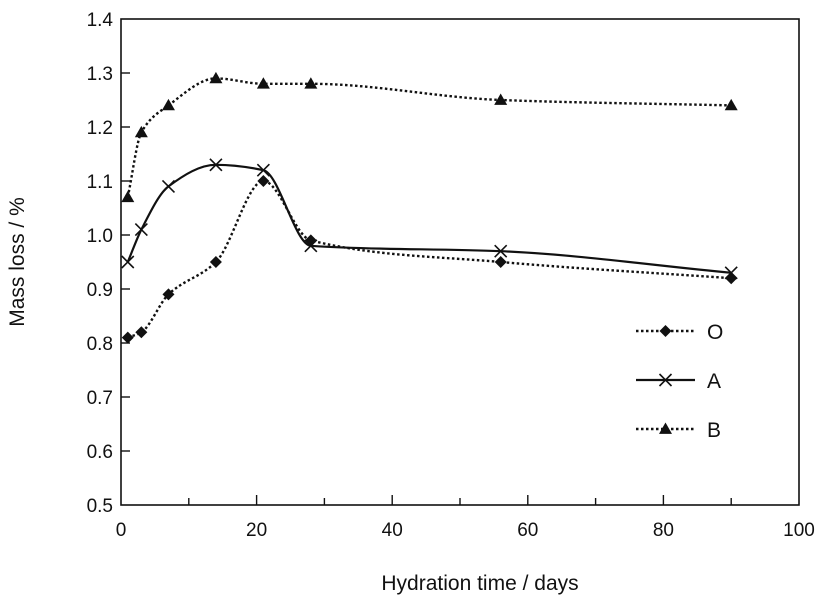 The height and width of the screenshot is (600, 827). Describe the element at coordinates (799, 530) in the screenshot. I see `x-tick-label: 100` at that location.